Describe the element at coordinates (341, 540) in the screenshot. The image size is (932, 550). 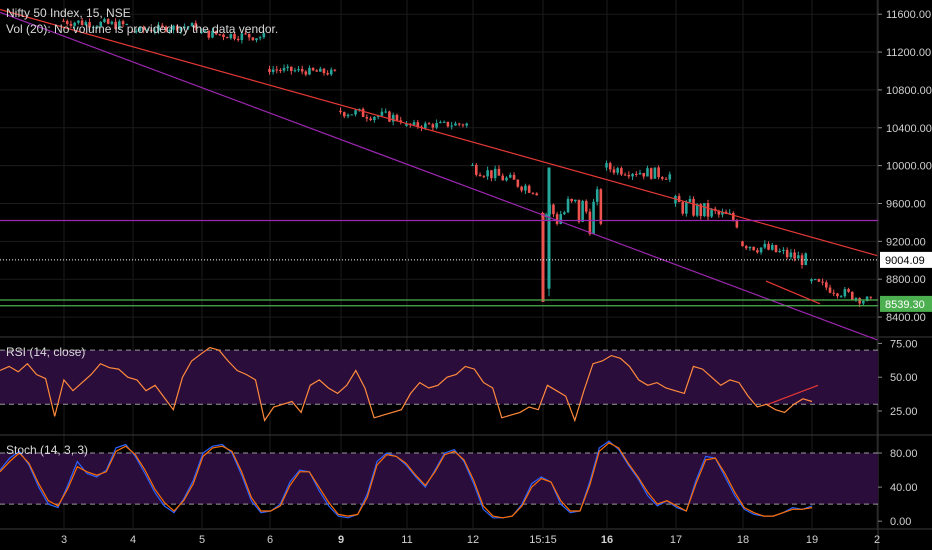
I see `time-tick-label: 9` at that location.